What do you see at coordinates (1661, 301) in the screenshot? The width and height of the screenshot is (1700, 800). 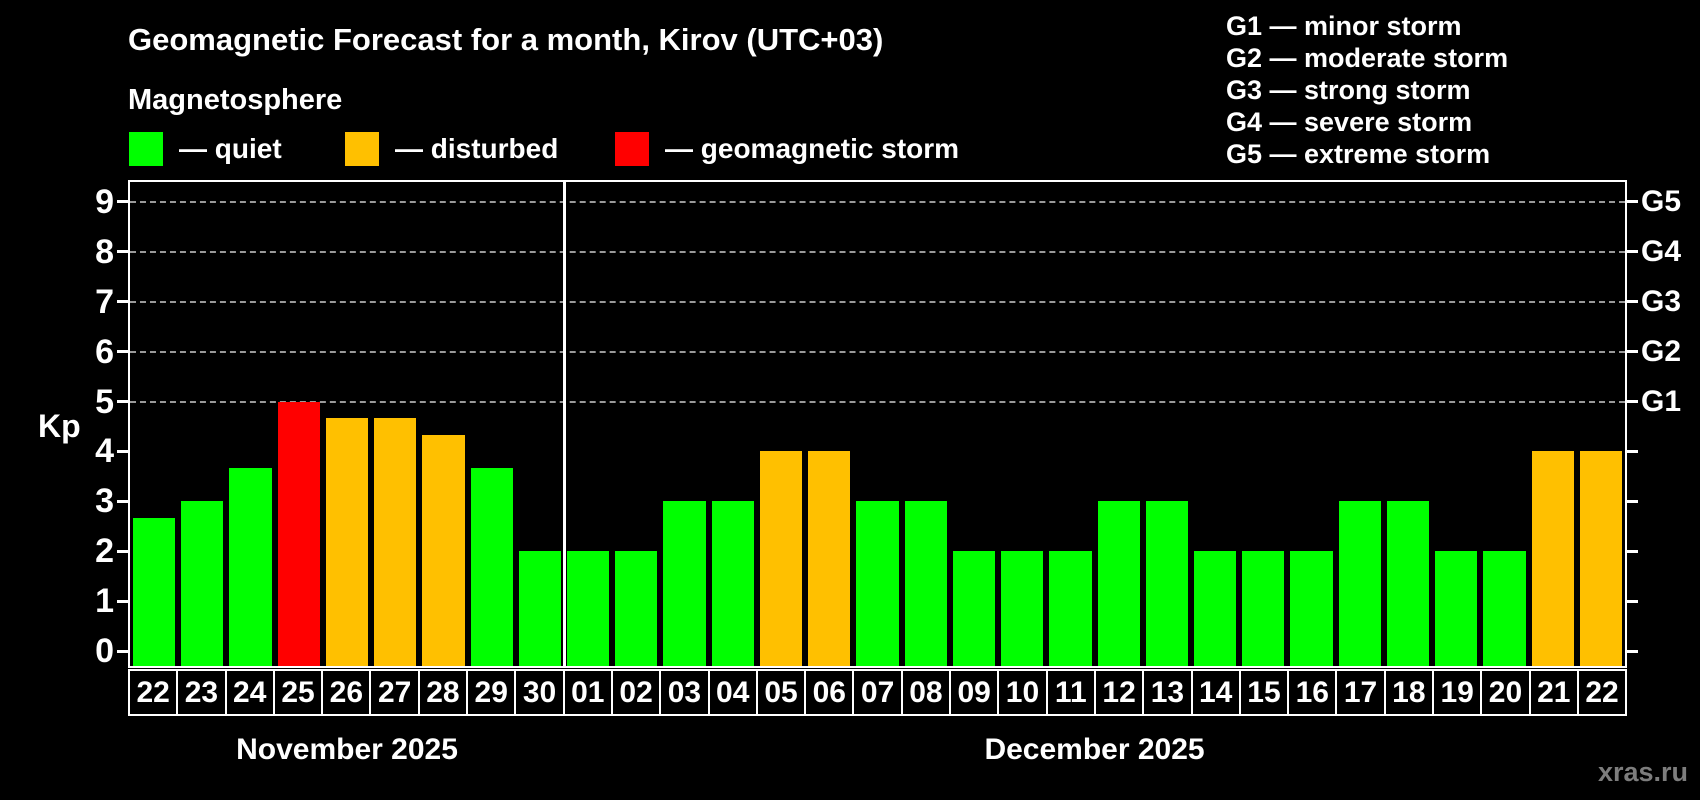 I see `right-axis-label-g3: G3` at bounding box center [1661, 301].